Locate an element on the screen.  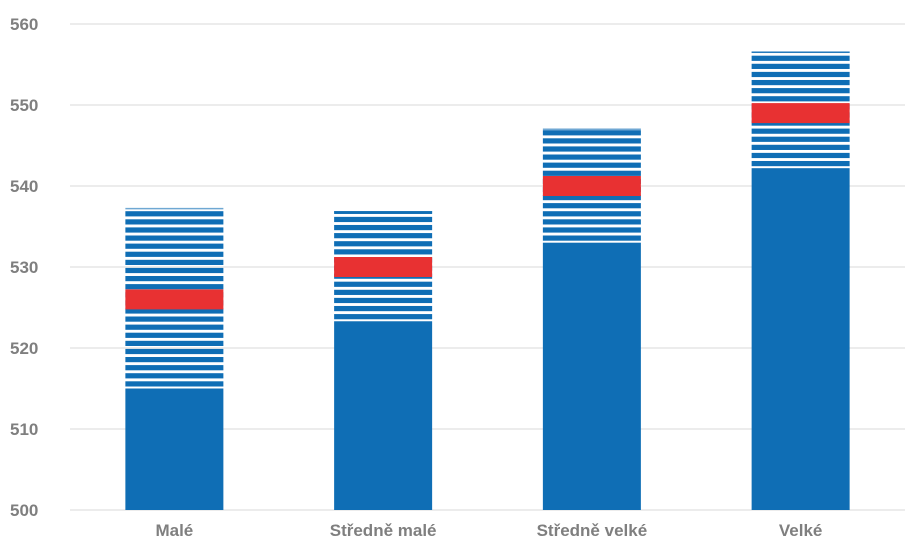
x-category-label: Malé is located at coordinates (174, 530).